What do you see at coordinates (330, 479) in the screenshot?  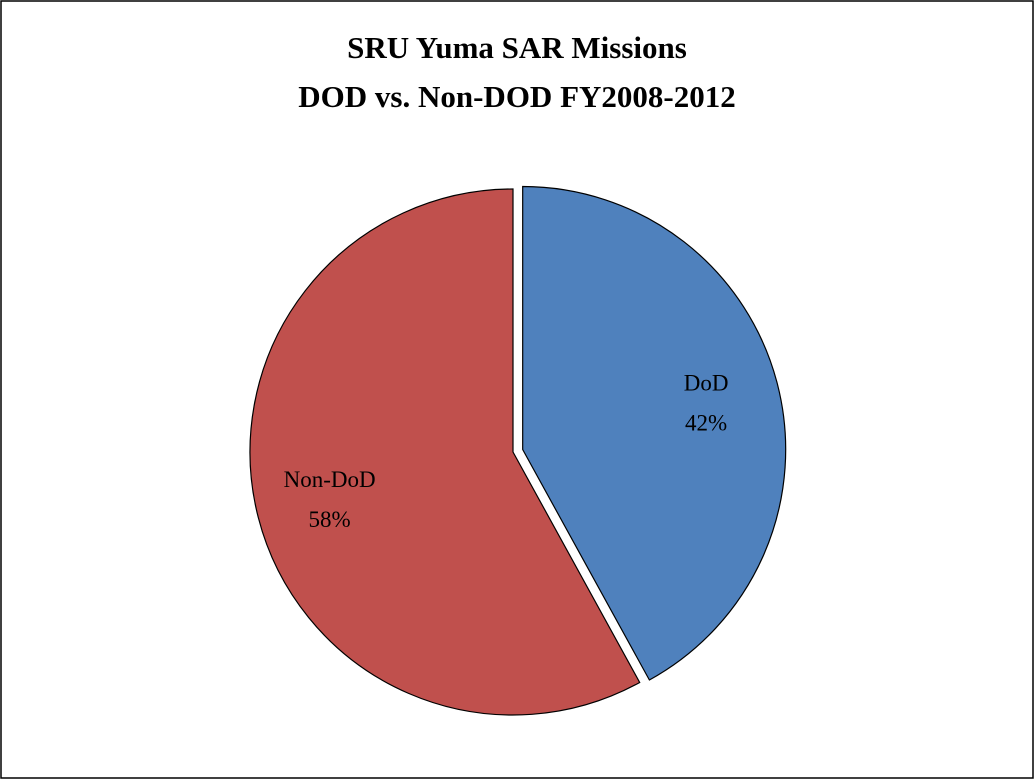 I see `slice-label: Non-DoD` at bounding box center [330, 479].